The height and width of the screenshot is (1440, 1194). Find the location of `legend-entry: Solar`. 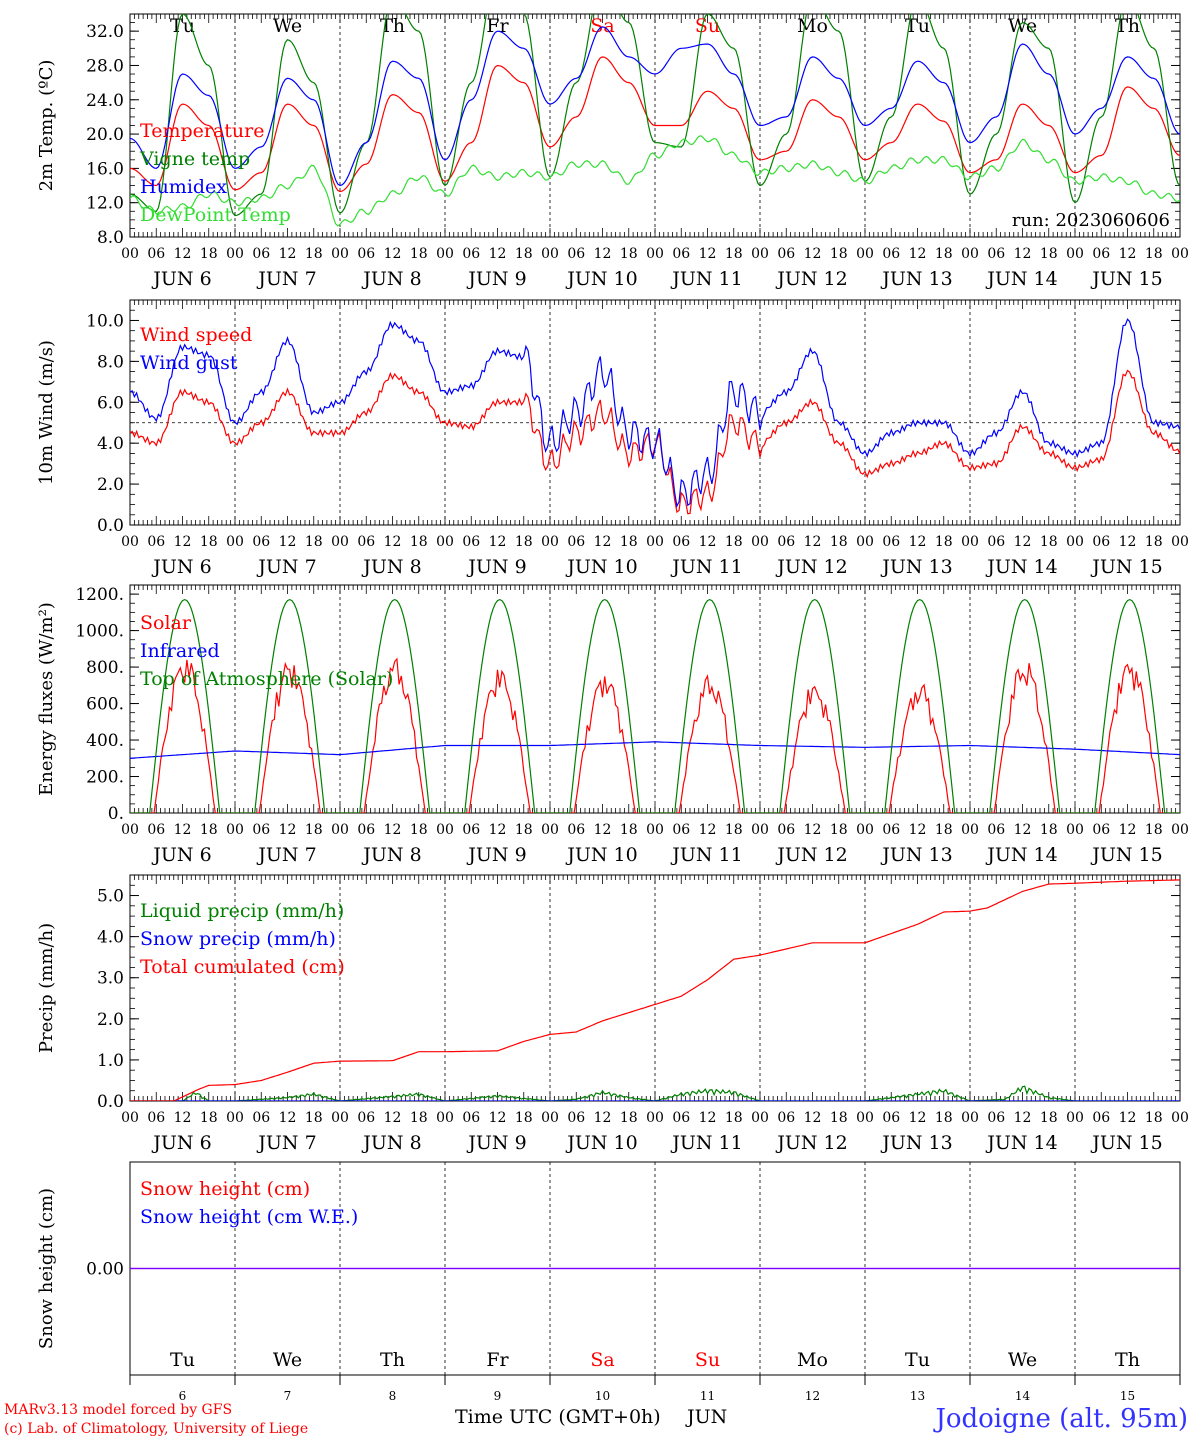

legend-entry: Solar is located at coordinates (166, 623).